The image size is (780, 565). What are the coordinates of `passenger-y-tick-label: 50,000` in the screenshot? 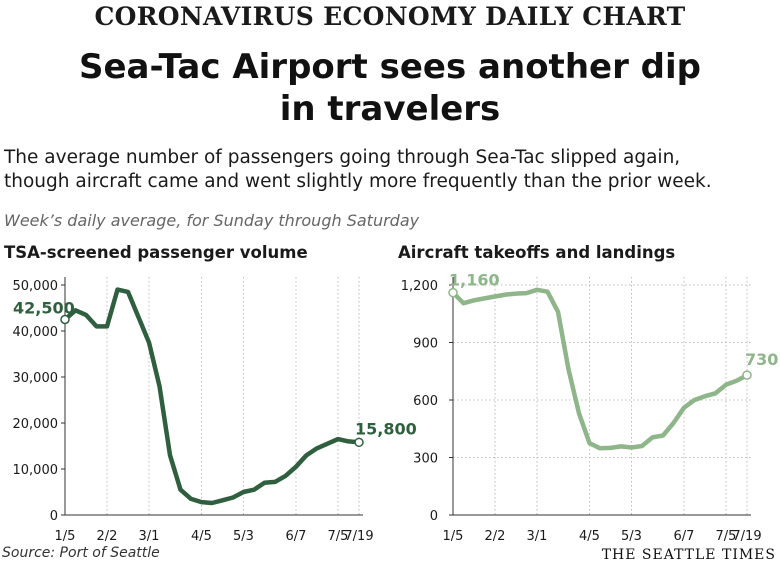 It's located at (36, 286).